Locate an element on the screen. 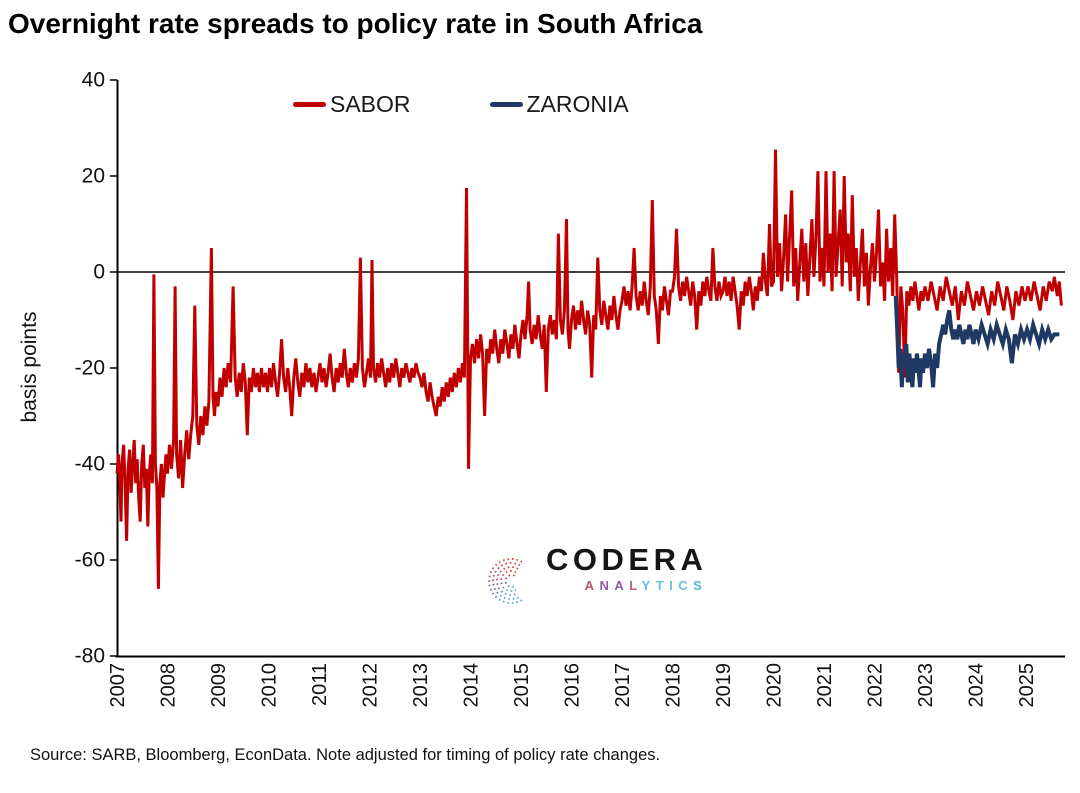  codera-logo-text: CODERA ANALYTICS is located at coordinates (627, 567).